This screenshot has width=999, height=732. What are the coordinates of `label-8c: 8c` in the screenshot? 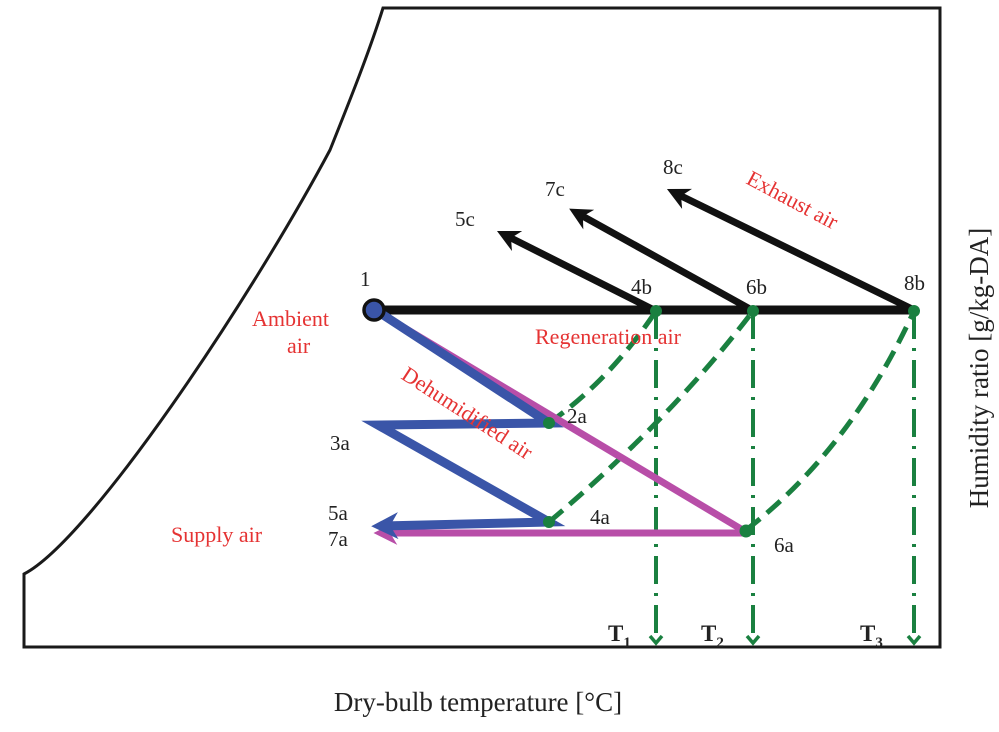 It's located at (673, 167).